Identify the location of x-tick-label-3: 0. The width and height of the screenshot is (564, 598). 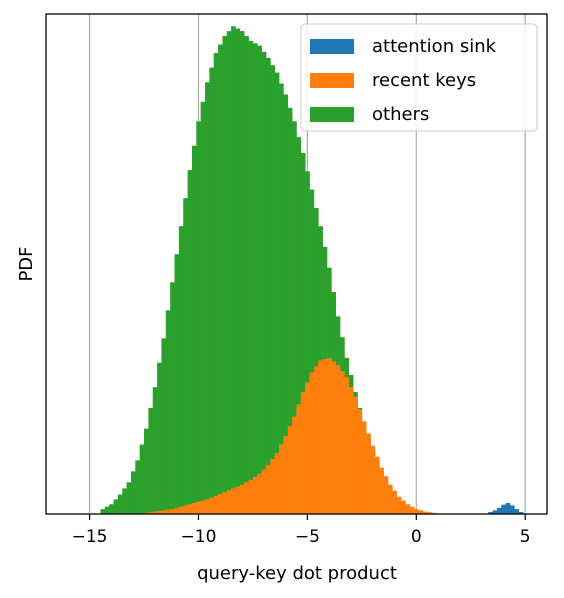
(416, 537).